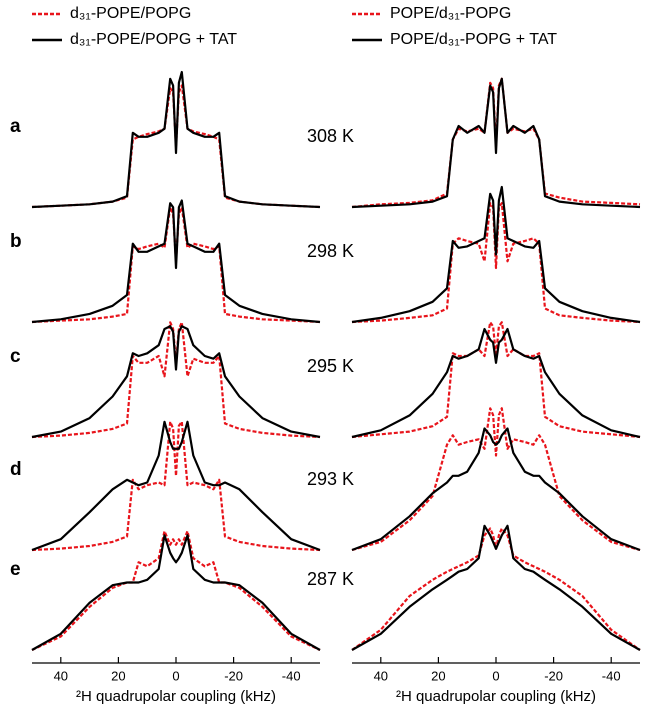 The height and width of the screenshot is (711, 646). Describe the element at coordinates (15, 126) in the screenshot. I see `panel-label: a` at that location.